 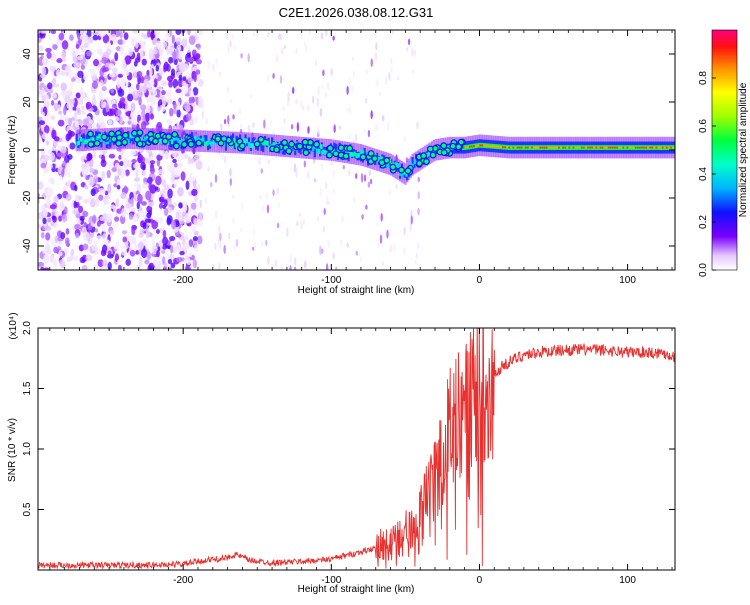 What do you see at coordinates (356, 290) in the screenshot?
I see `spectrogram-xlabel: Height of straight line (km)` at bounding box center [356, 290].